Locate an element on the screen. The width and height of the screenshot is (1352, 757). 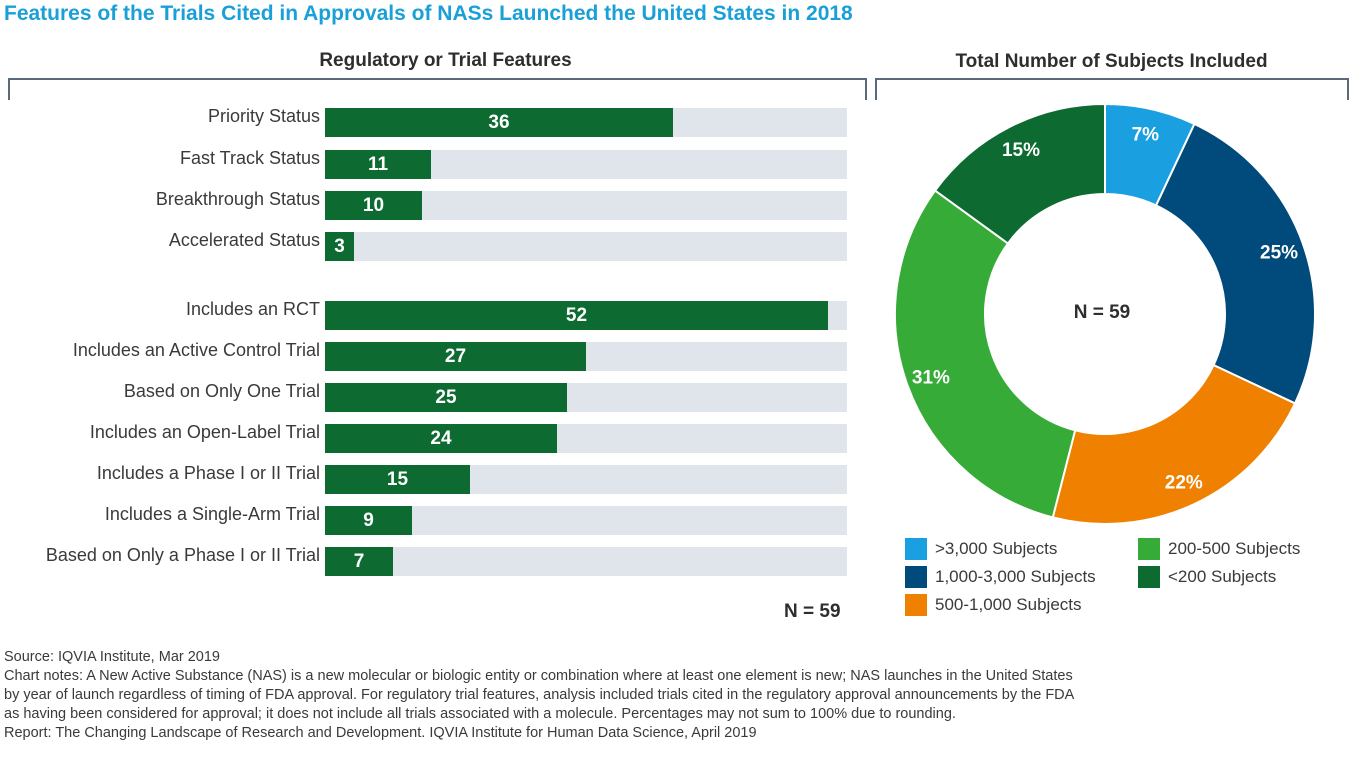
bar-category-label: Includes an Open-Label Trial is located at coordinates (204, 432).